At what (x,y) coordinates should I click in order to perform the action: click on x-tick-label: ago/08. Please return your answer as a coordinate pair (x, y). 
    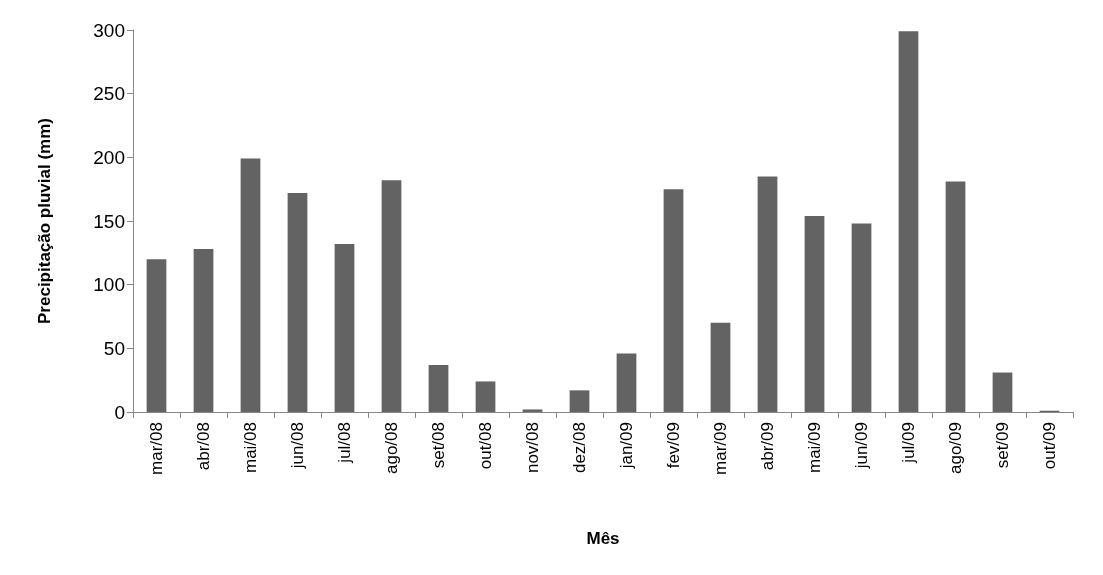
    Looking at the image, I should click on (391, 448).